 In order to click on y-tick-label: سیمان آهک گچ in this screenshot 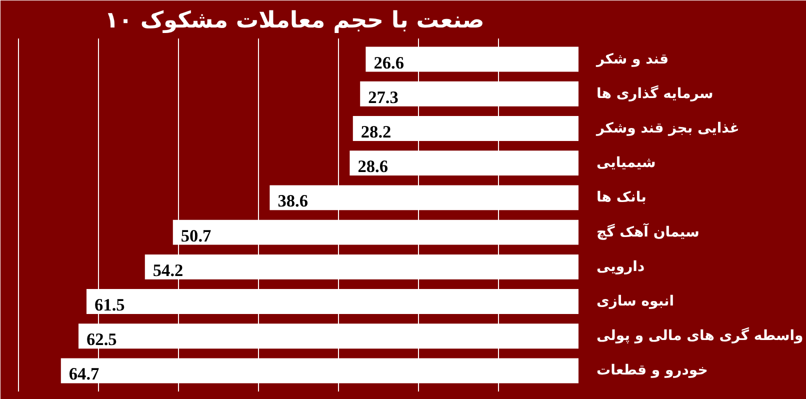, I will do `click(648, 231)`.